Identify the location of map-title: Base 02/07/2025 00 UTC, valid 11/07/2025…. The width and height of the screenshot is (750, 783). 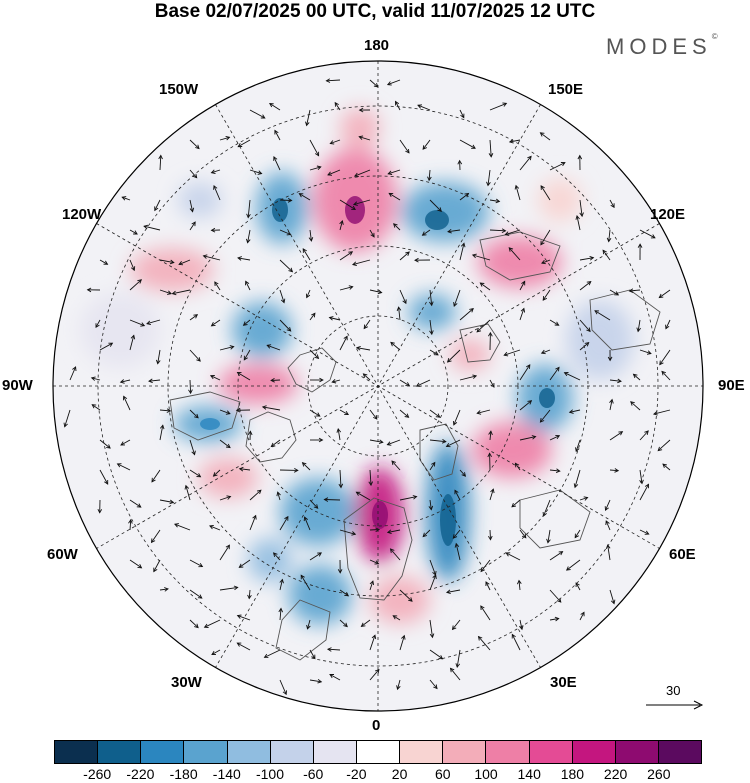
(375, 11).